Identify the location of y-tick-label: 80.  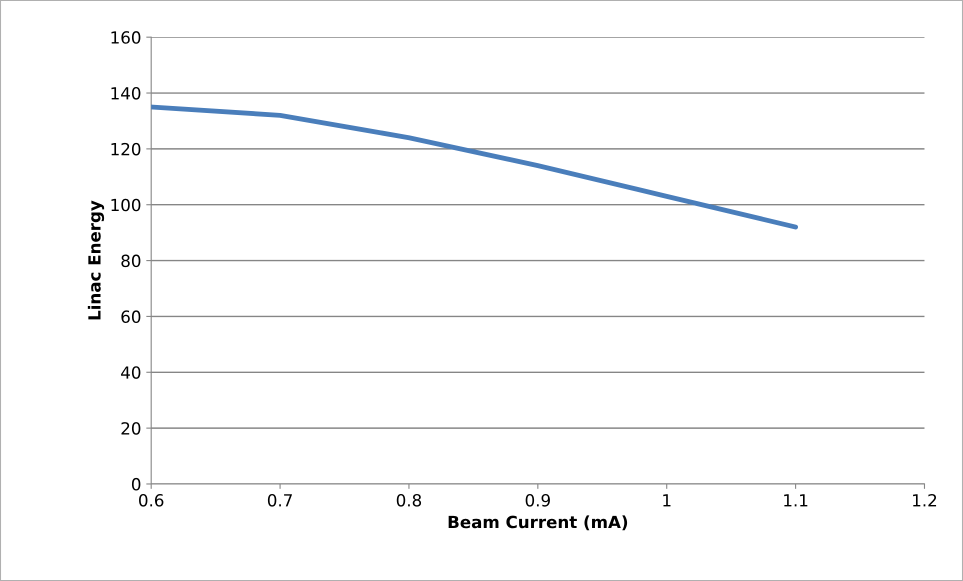
(130, 261).